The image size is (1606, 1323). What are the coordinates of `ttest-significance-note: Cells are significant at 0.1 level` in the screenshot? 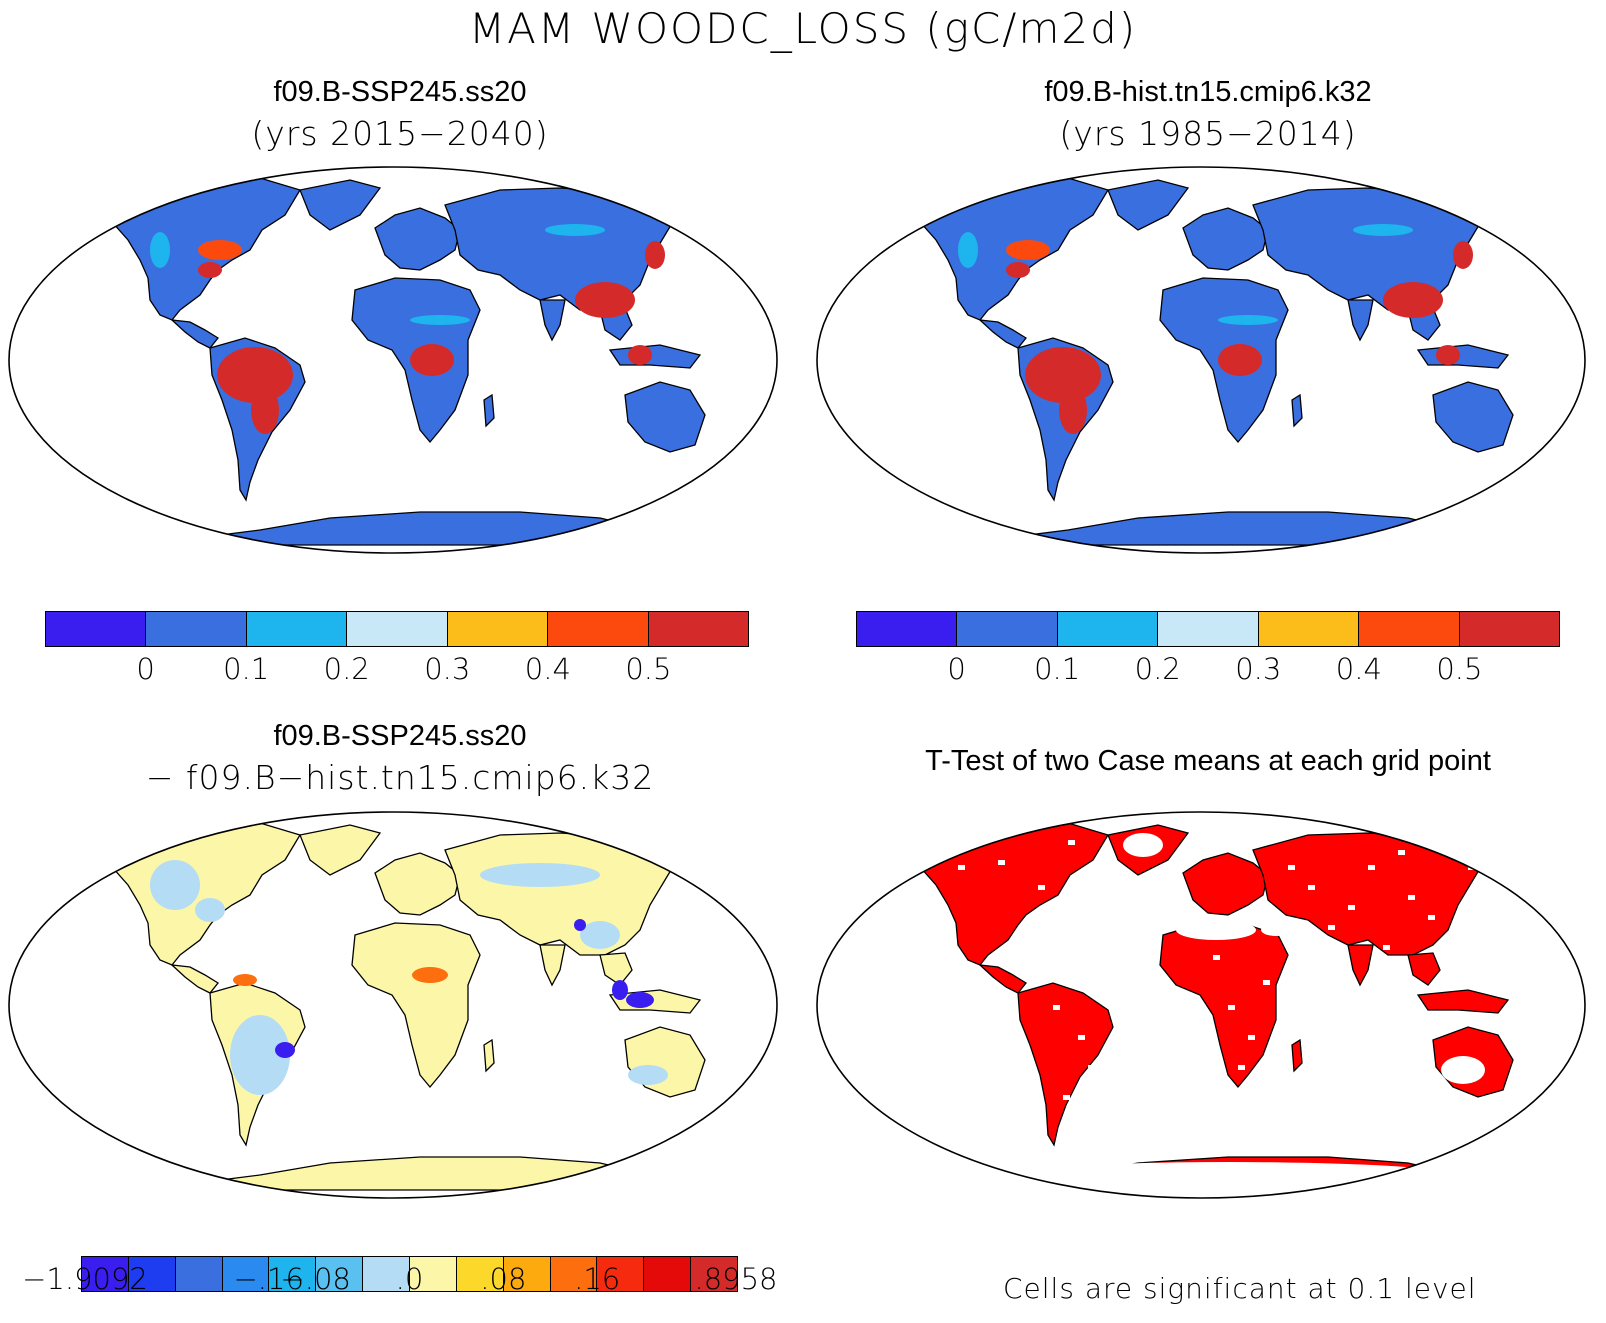 It's located at (1240, 1288).